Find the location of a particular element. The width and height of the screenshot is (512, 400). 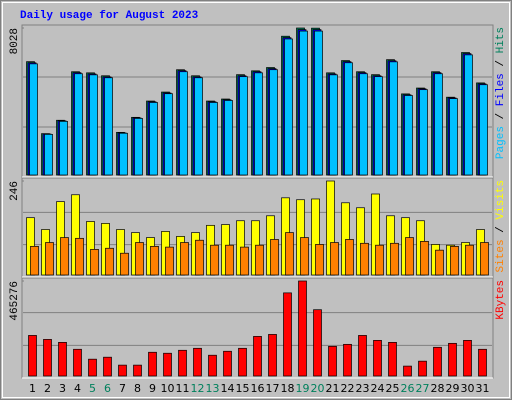

x-tick-label: 21 is located at coordinates (333, 388).